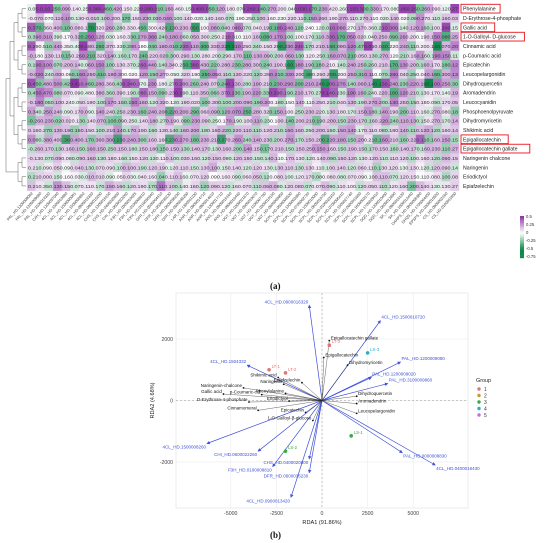 The width and height of the screenshot is (550, 543). I want to click on legend-title: Group, so click(483, 381).